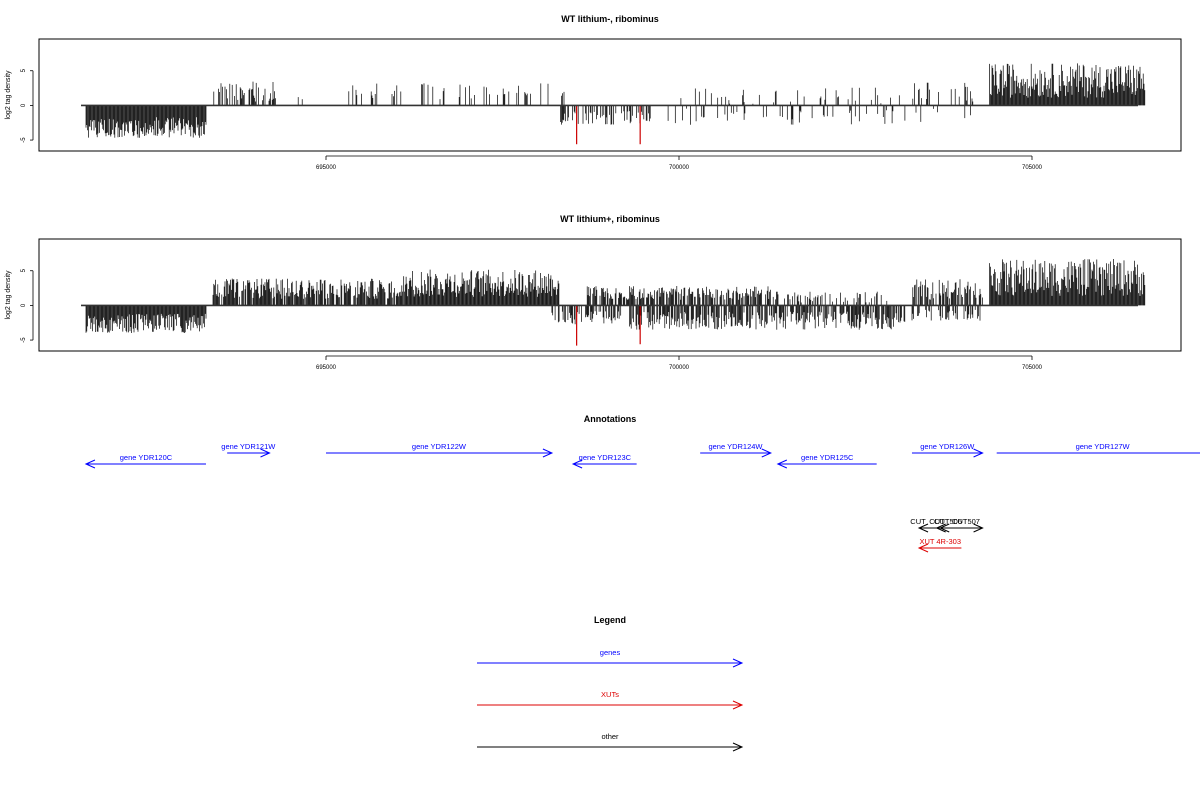  Describe the element at coordinates (947, 446) in the screenshot. I see `gene-label: gene YDR126W` at that location.